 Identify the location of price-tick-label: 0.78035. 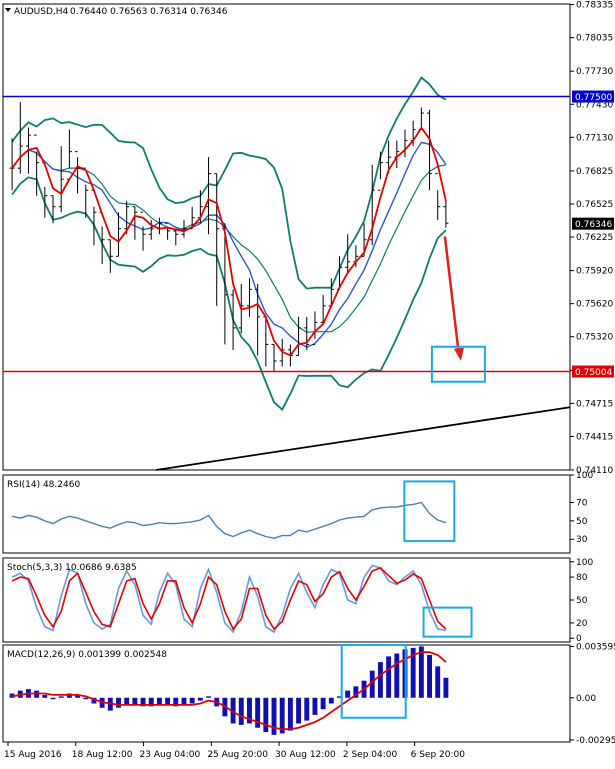
(594, 39).